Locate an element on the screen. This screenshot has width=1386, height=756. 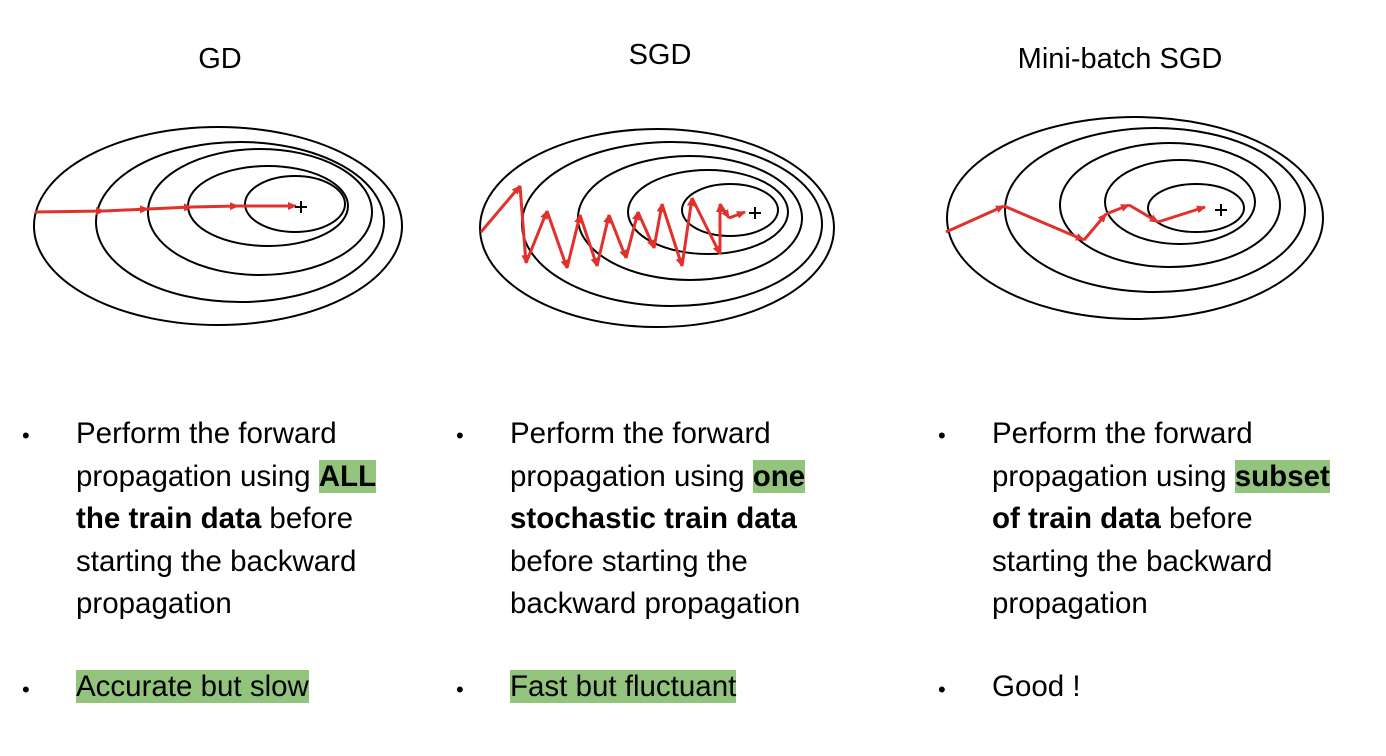
verdict: Fast but fluctuant is located at coordinates (623, 686).